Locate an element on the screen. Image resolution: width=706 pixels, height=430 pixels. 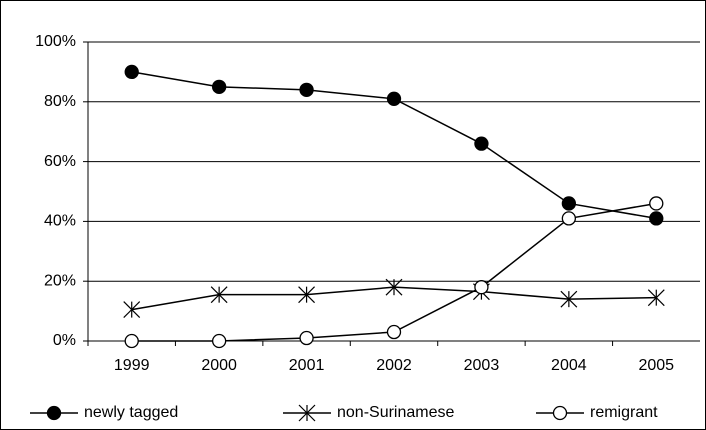
y-tick-label: 100% is located at coordinates (55, 41).